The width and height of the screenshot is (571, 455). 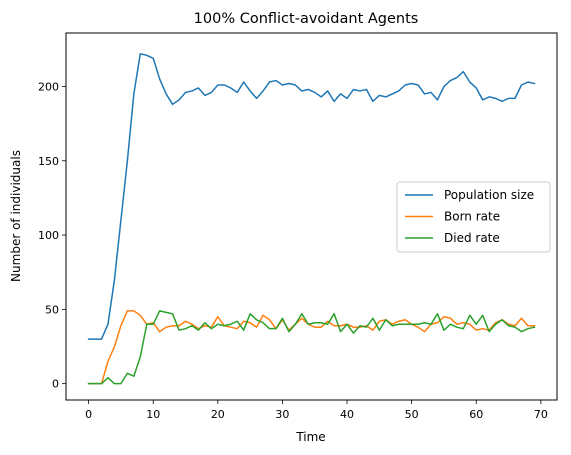 What do you see at coordinates (48, 86) in the screenshot?
I see `y-tick-label: 200` at bounding box center [48, 86].